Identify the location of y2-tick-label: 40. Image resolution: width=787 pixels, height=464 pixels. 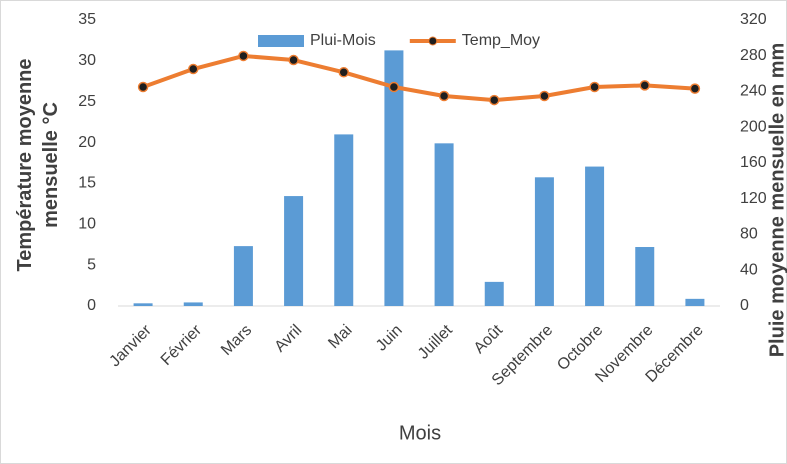
(749, 269).